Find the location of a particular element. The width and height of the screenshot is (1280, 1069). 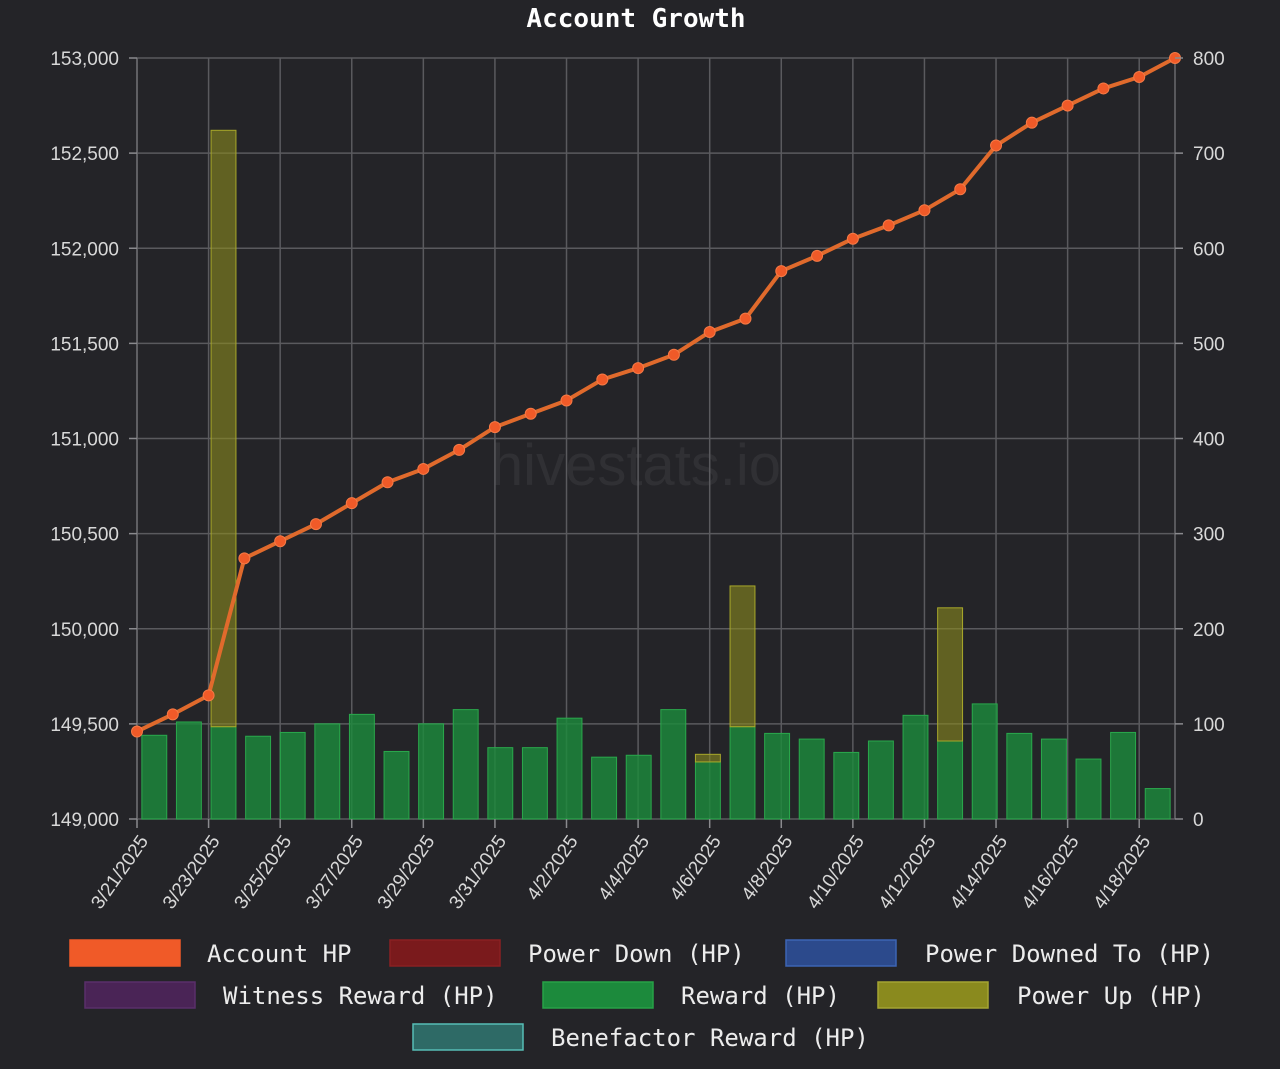

legend-swatch-reward-hp is located at coordinates (598, 995).